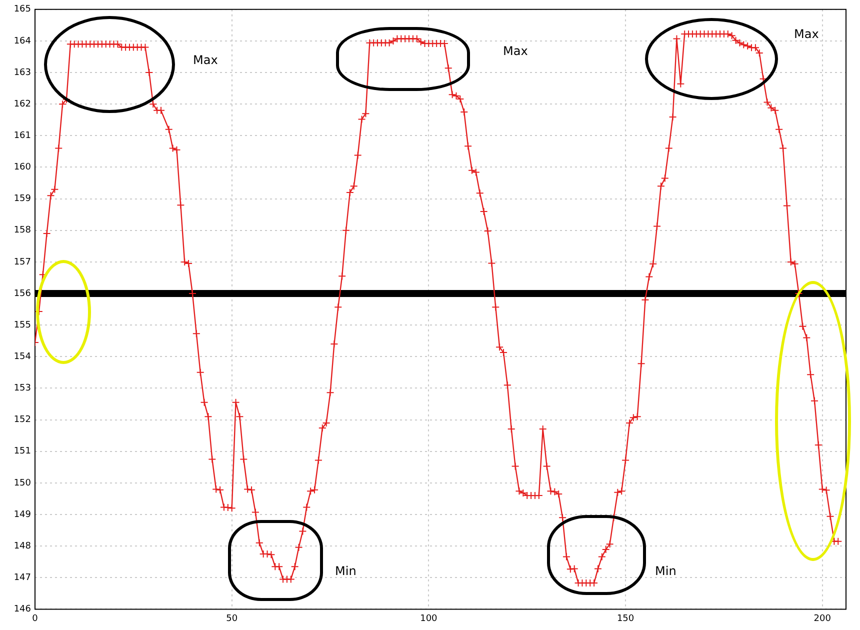 Image resolution: width=860 pixels, height=630 pixels. What do you see at coordinates (23, 231) in the screenshot?
I see `y-tick-label: 158` at bounding box center [23, 231].